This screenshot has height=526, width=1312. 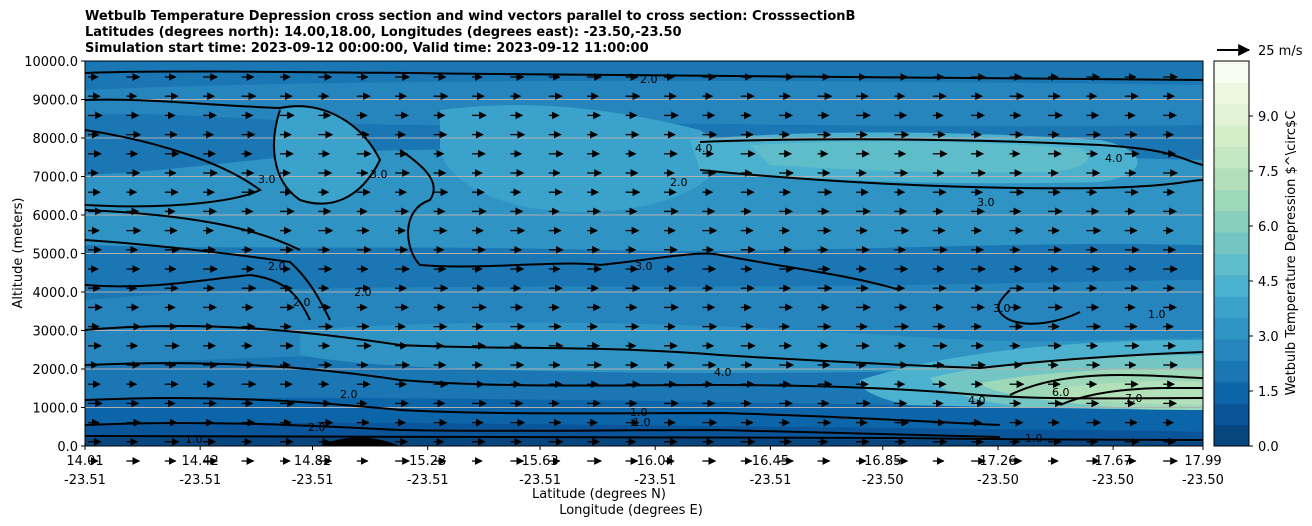 What do you see at coordinates (51, 62) in the screenshot?
I see `y-tick-label: 10000.0` at bounding box center [51, 62].